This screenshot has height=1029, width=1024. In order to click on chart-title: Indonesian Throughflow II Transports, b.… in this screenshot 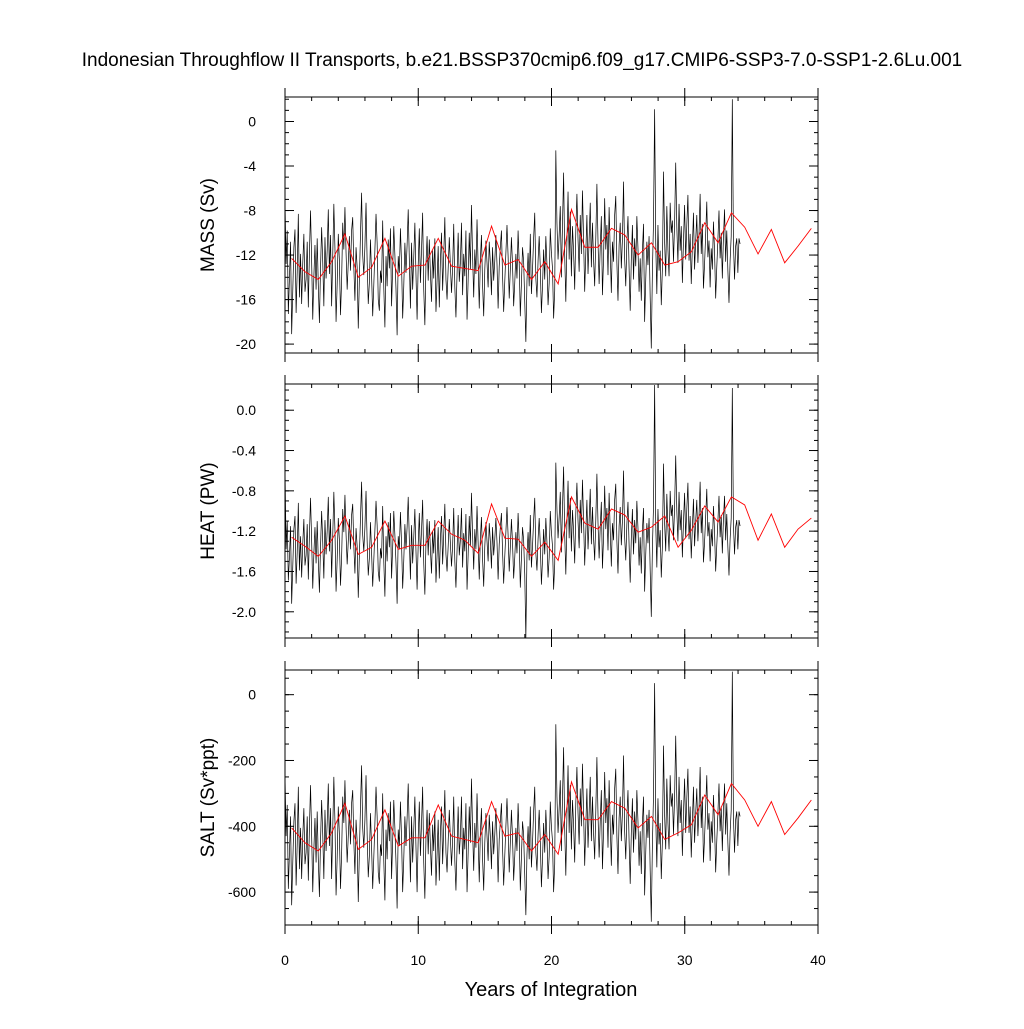, I will do `click(522, 60)`.